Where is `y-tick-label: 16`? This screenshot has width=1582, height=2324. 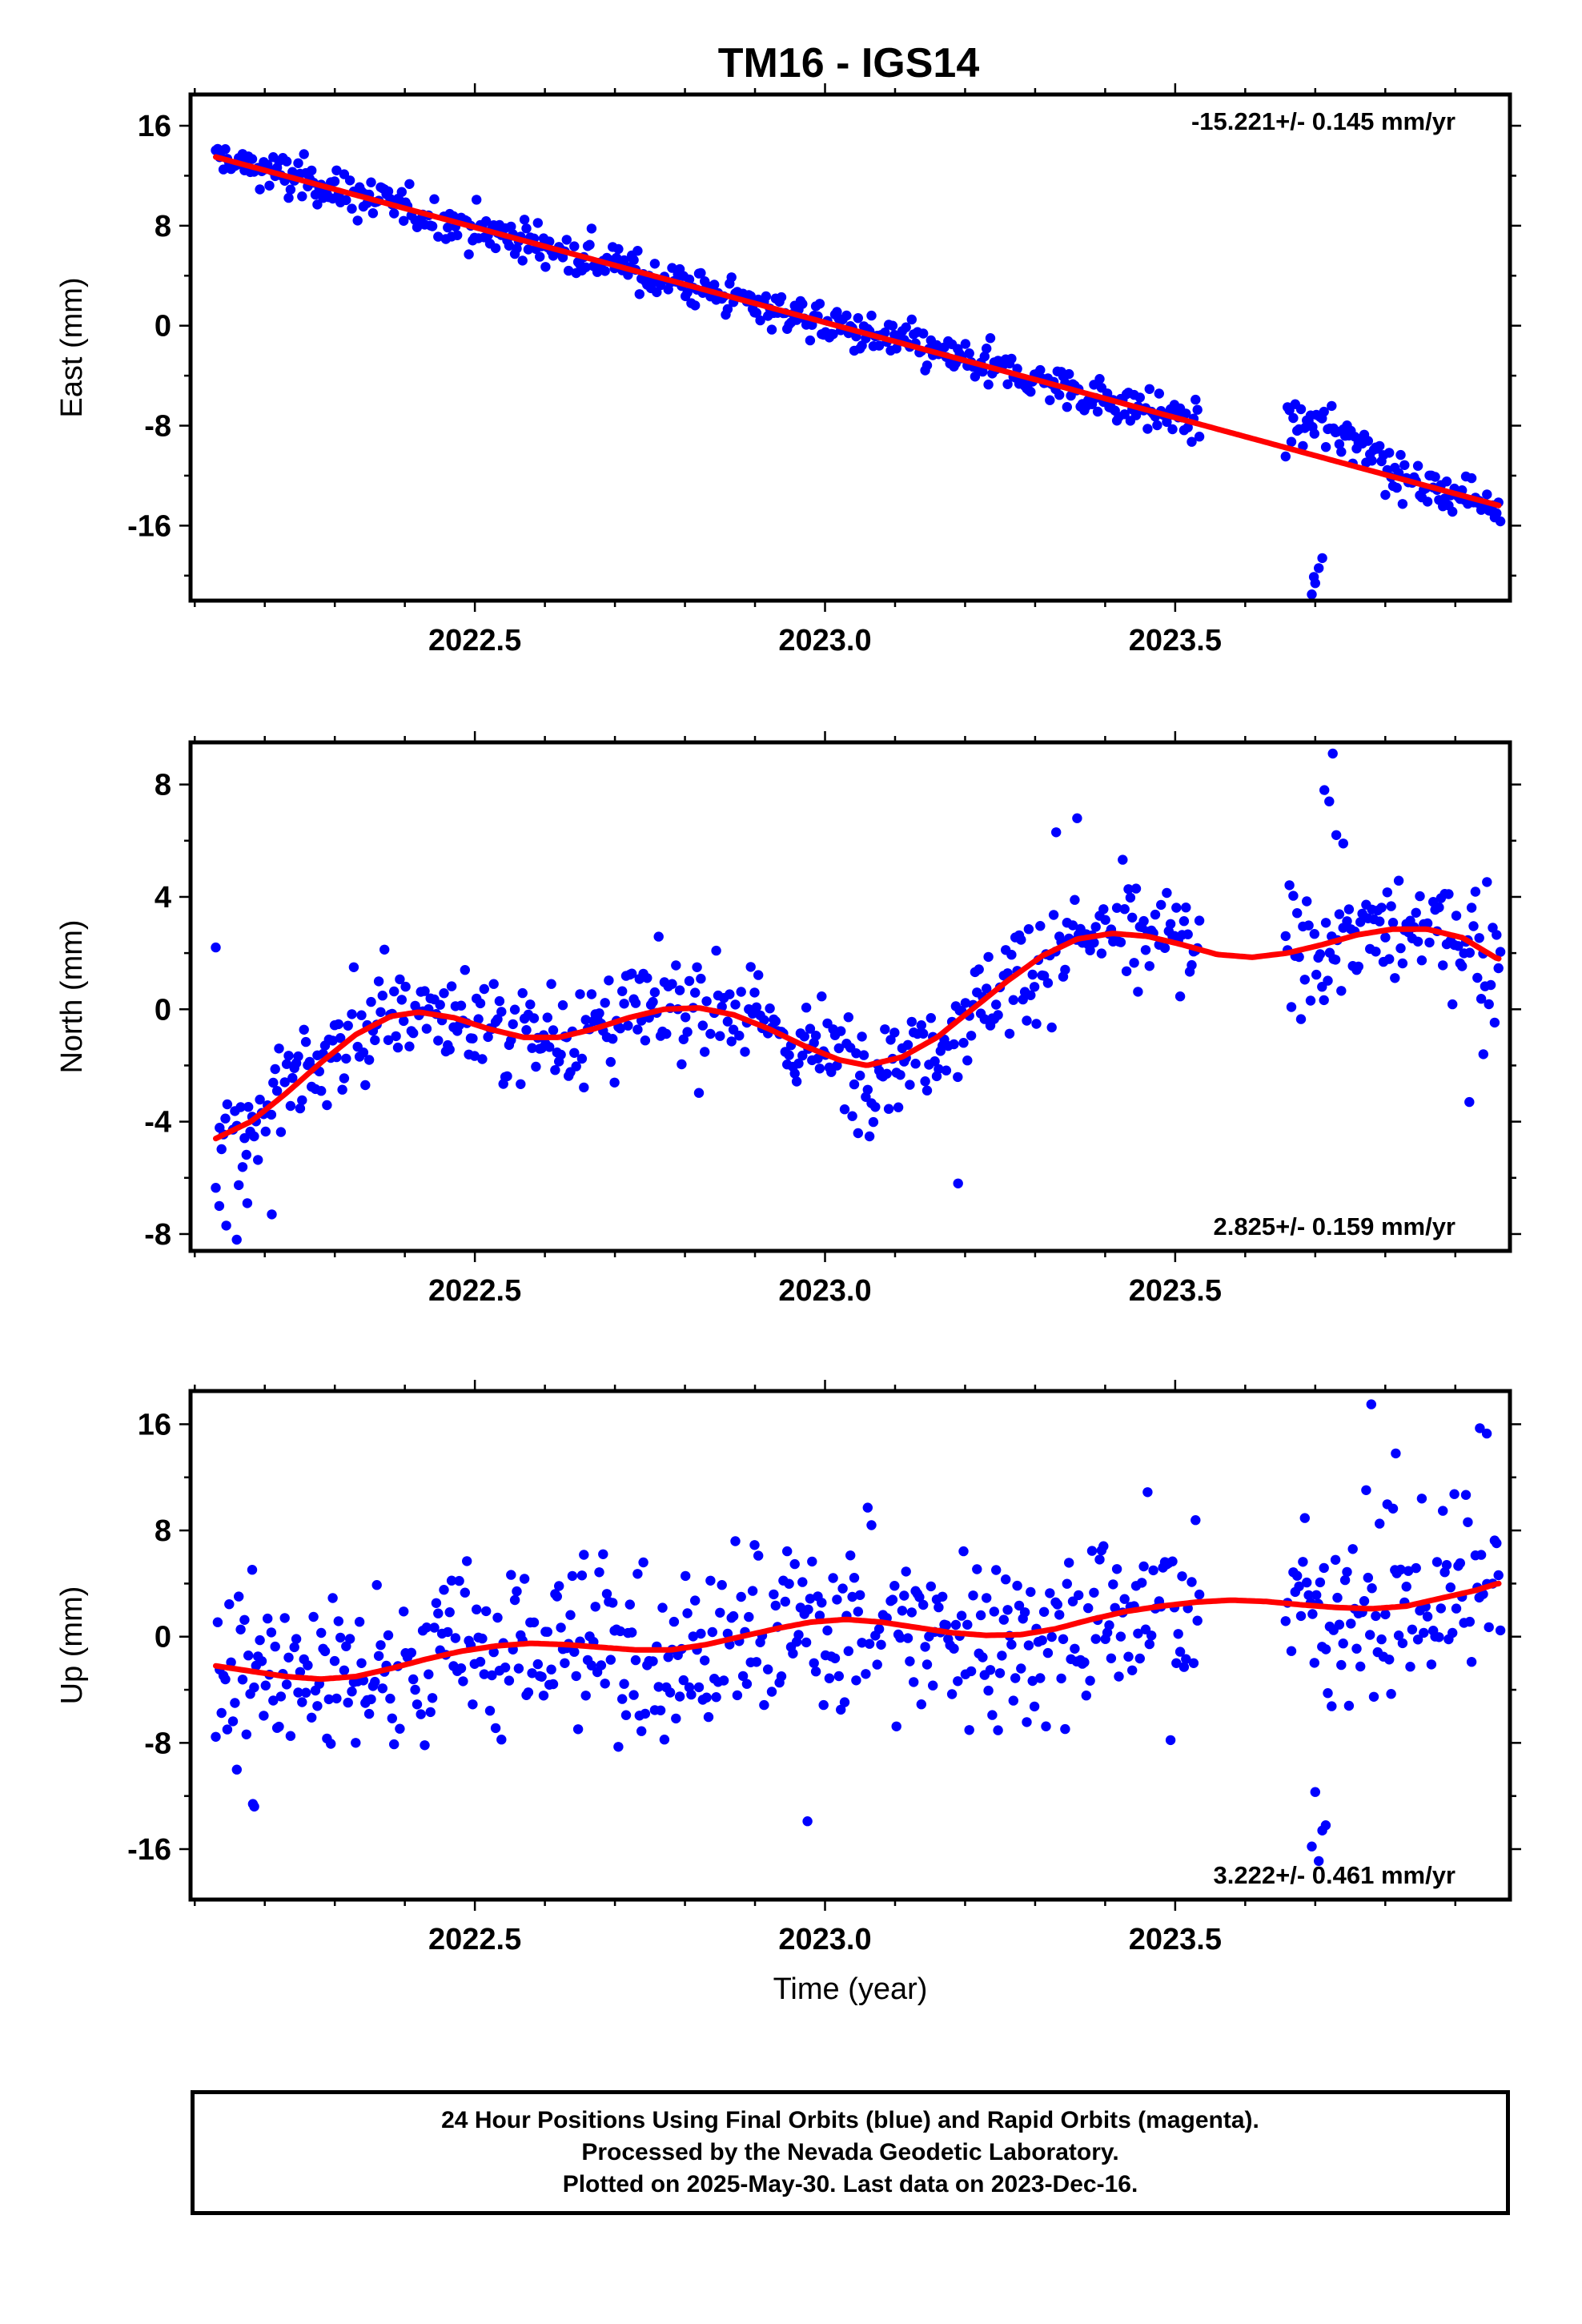 y-tick-label: 16 is located at coordinates (154, 126).